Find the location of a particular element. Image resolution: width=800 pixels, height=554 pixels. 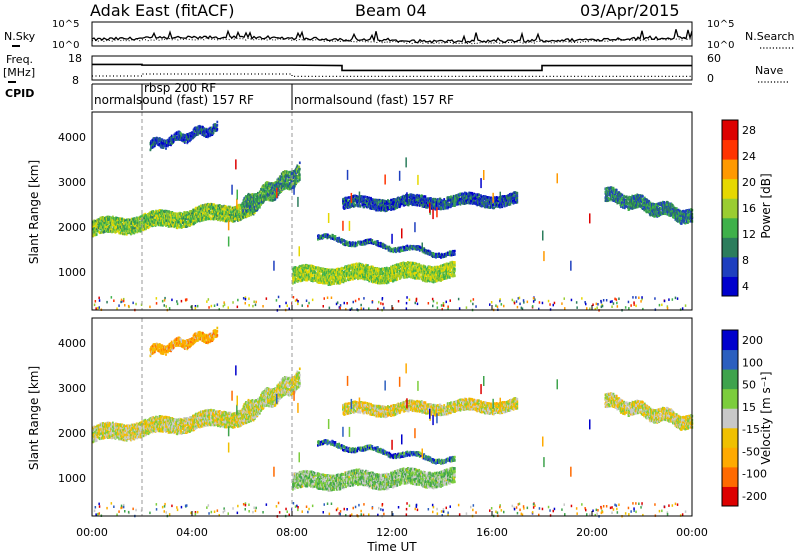

noise-panel: N.Sky 10^5 10^0 10^5 10^0 N.Search is located at coordinates (399, 35).